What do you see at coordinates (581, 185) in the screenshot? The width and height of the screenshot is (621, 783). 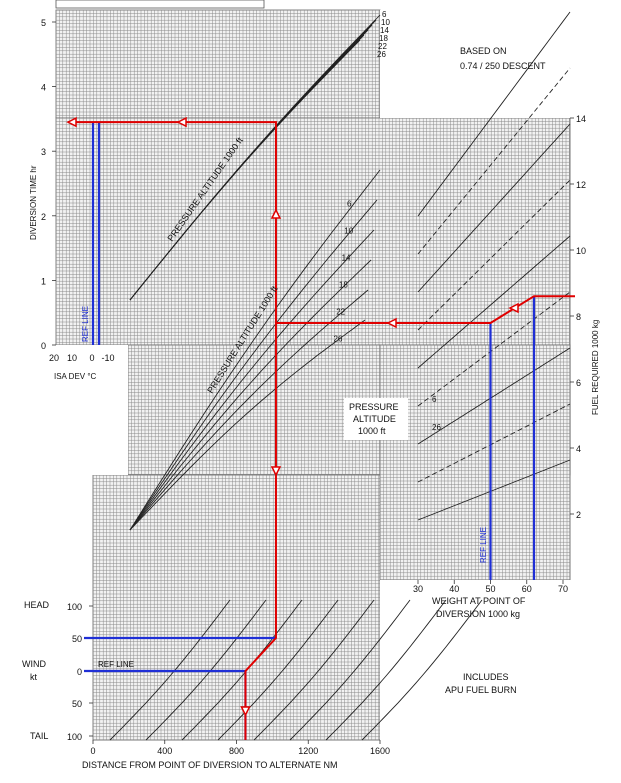 I see `fuel-tick-label-12: 12` at bounding box center [581, 185].